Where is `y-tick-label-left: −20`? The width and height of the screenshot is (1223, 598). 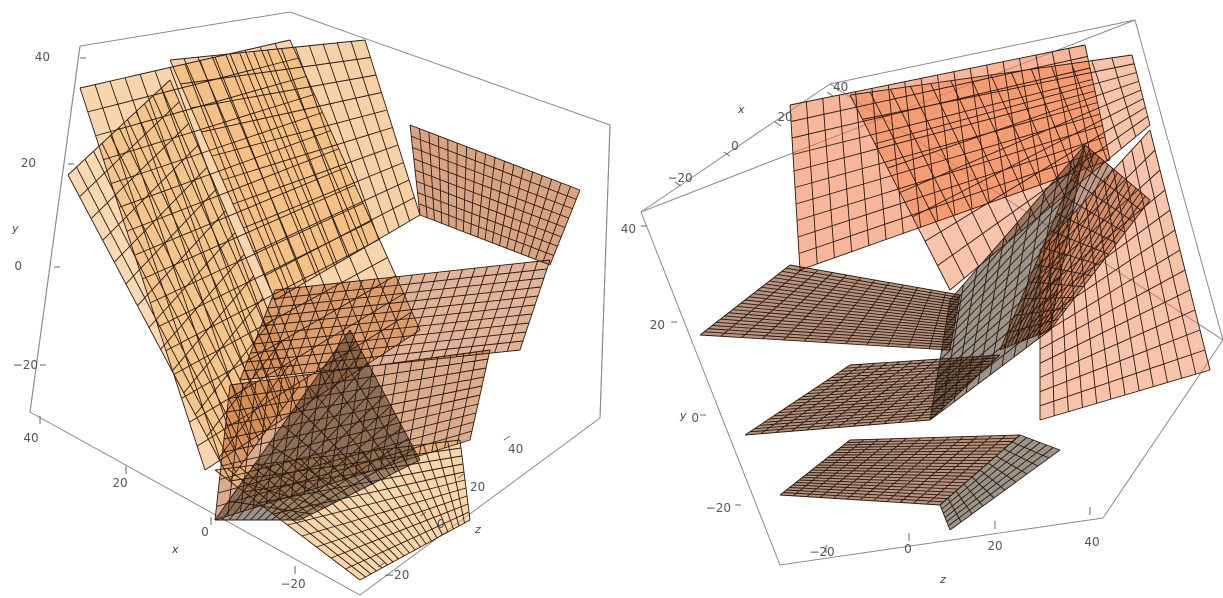
y-tick-label-left: −20 is located at coordinates (25, 365).